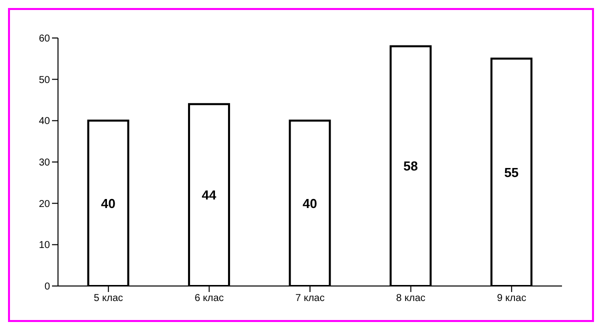 The image size is (602, 330). I want to click on y-tick-label: 50, so click(44, 80).